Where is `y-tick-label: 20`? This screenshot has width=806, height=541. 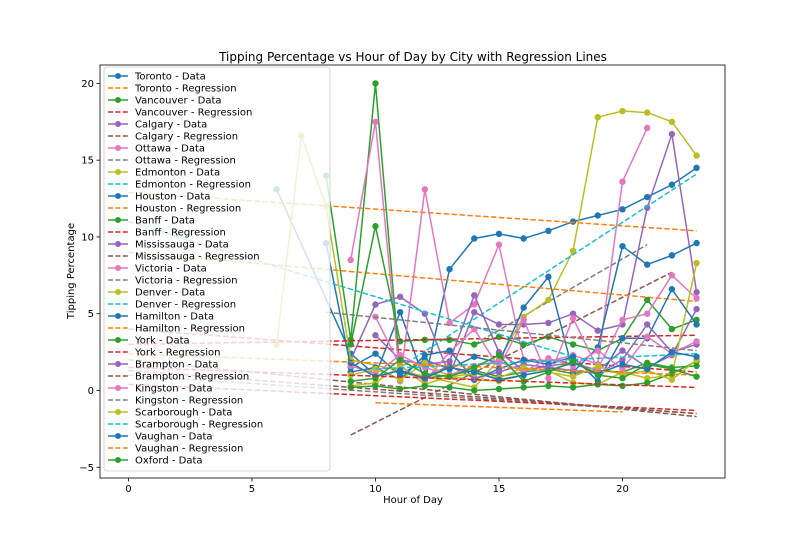 y-tick-label: 20 is located at coordinates (87, 84).